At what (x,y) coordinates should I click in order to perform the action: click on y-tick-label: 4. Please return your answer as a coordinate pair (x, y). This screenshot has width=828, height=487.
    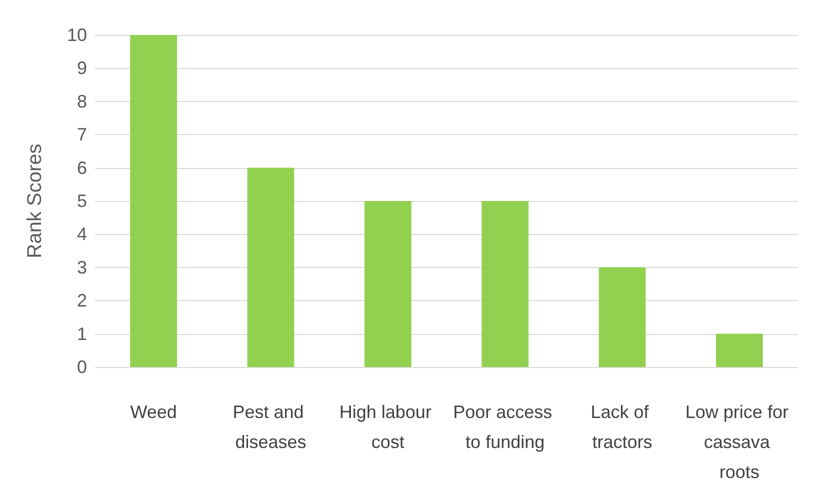
    Looking at the image, I should click on (81, 234).